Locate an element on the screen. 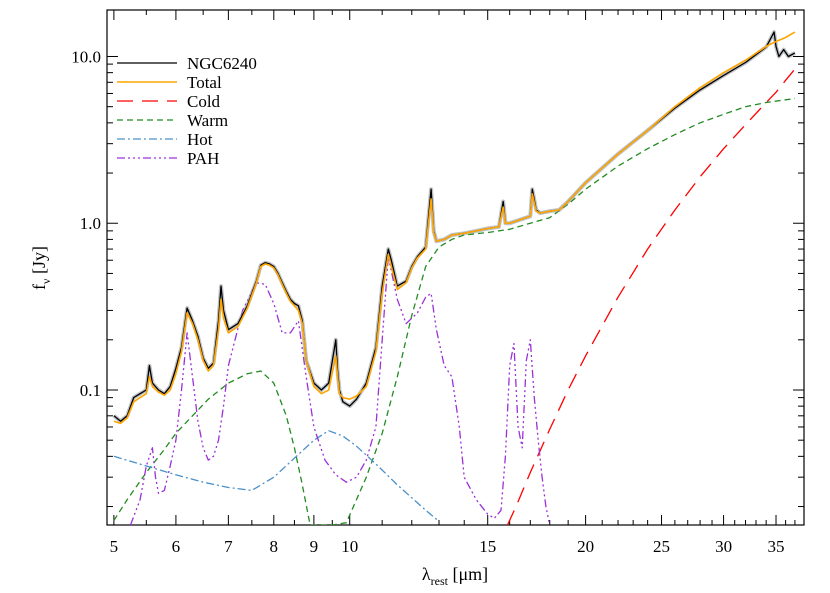  y-tick-label: 0.1 is located at coordinates (90, 390).